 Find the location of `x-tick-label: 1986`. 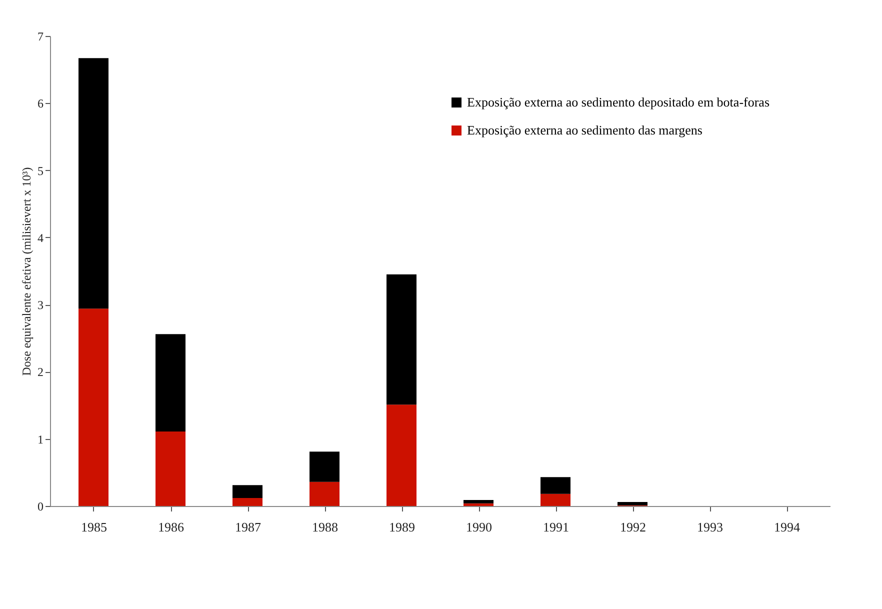

x-tick-label: 1986 is located at coordinates (171, 527).